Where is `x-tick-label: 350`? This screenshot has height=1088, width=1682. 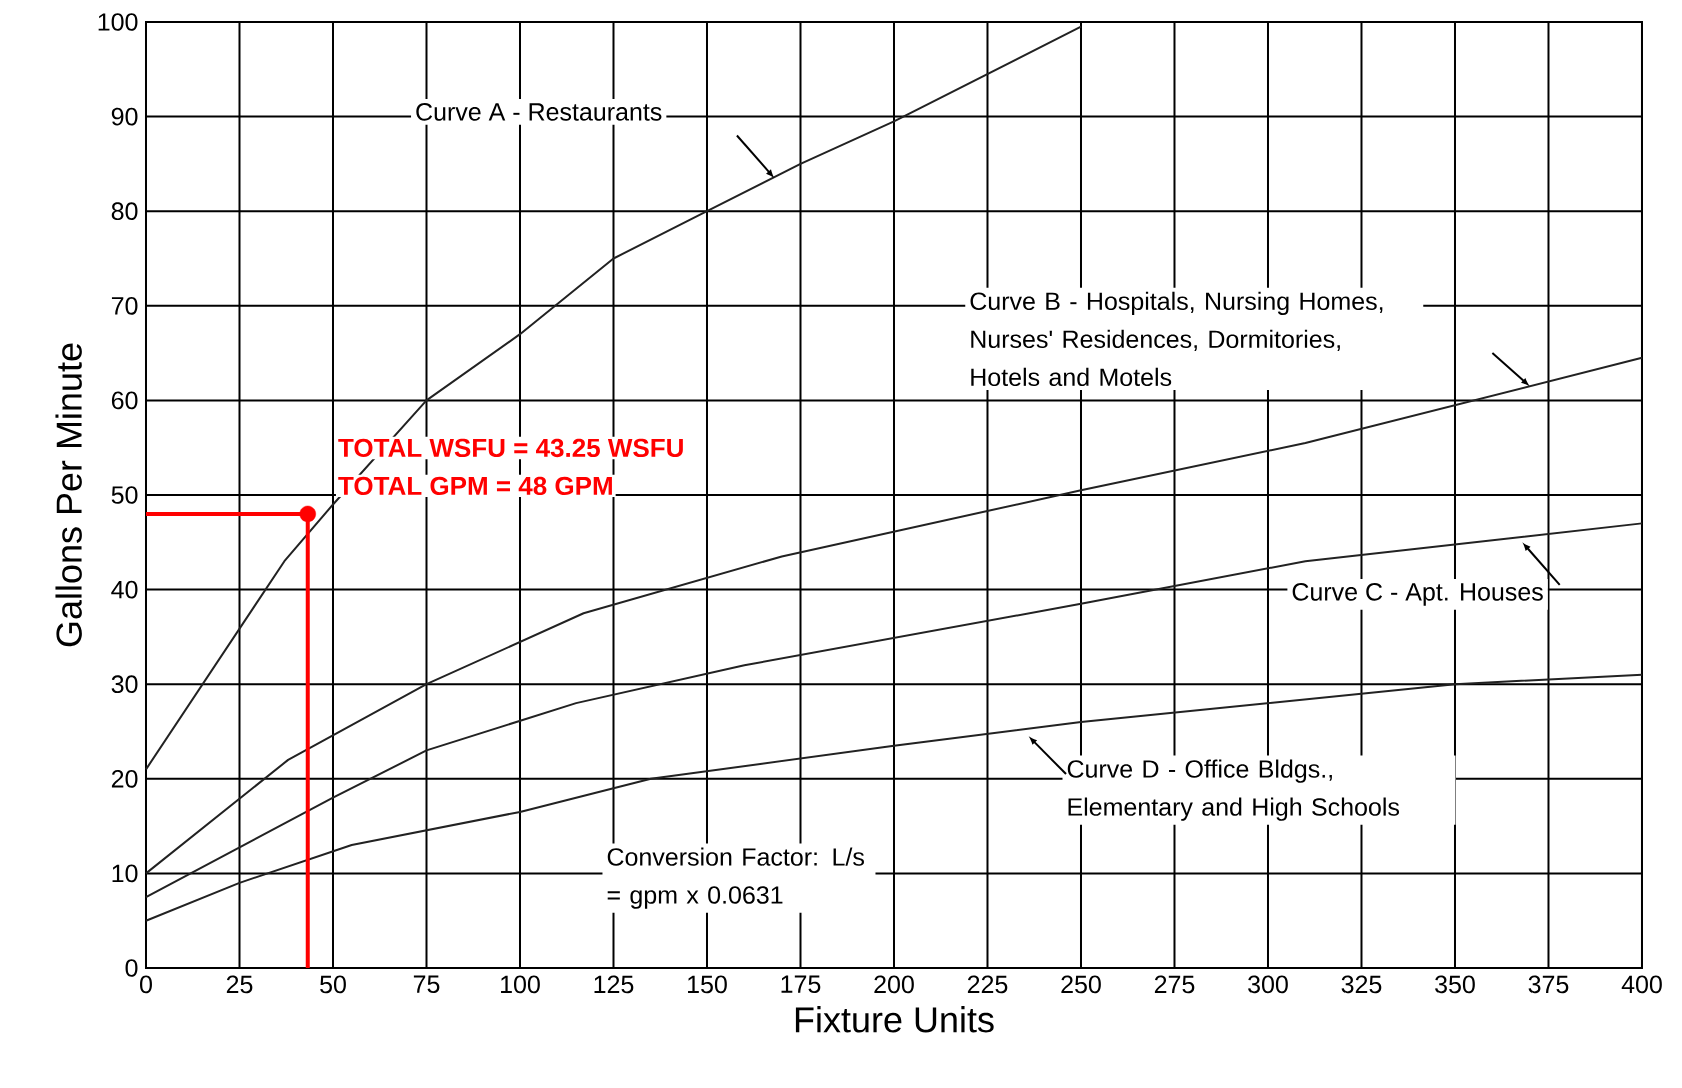
x-tick-label: 350 is located at coordinates (1455, 984).